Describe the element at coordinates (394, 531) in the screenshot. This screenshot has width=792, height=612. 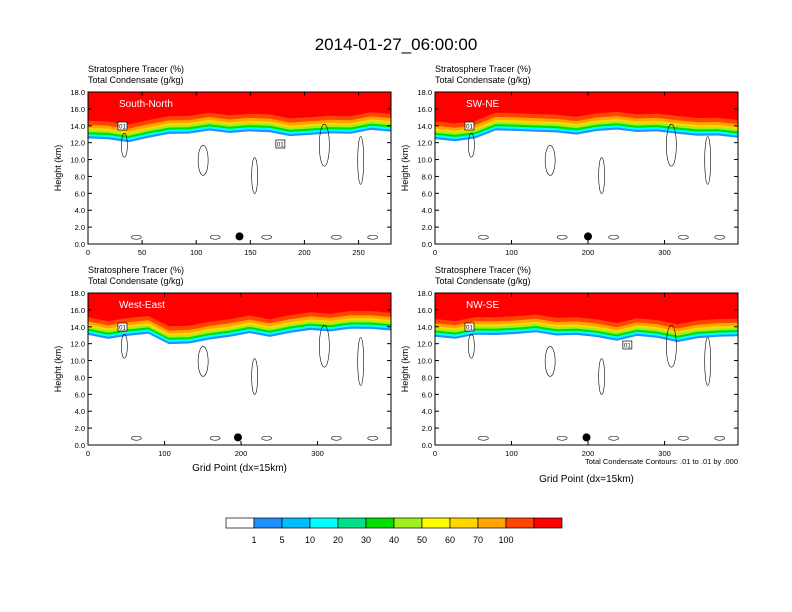
I see `colorbar: 1 5 10 20 30 40 50 60 70 100` at that location.